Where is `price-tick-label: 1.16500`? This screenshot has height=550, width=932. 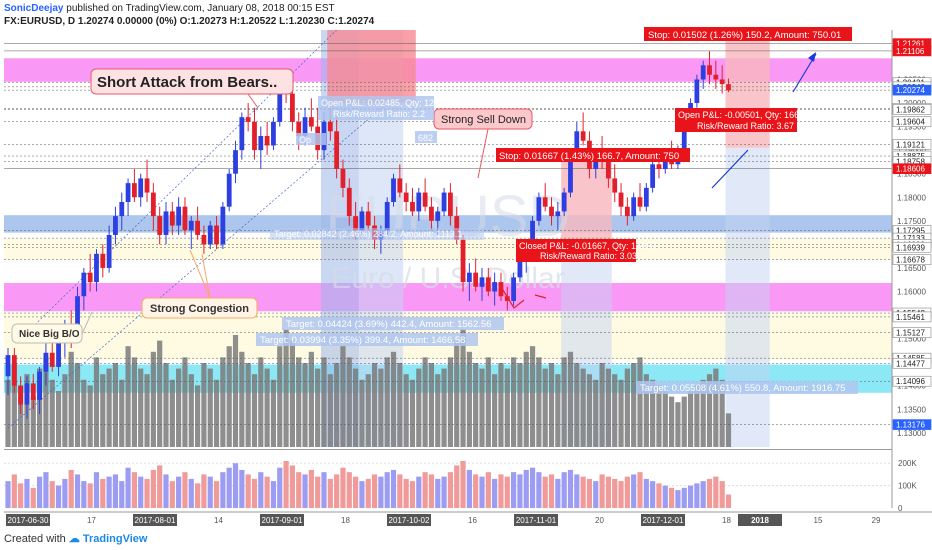
price-tick-label: 1.16500 is located at coordinates (911, 268).